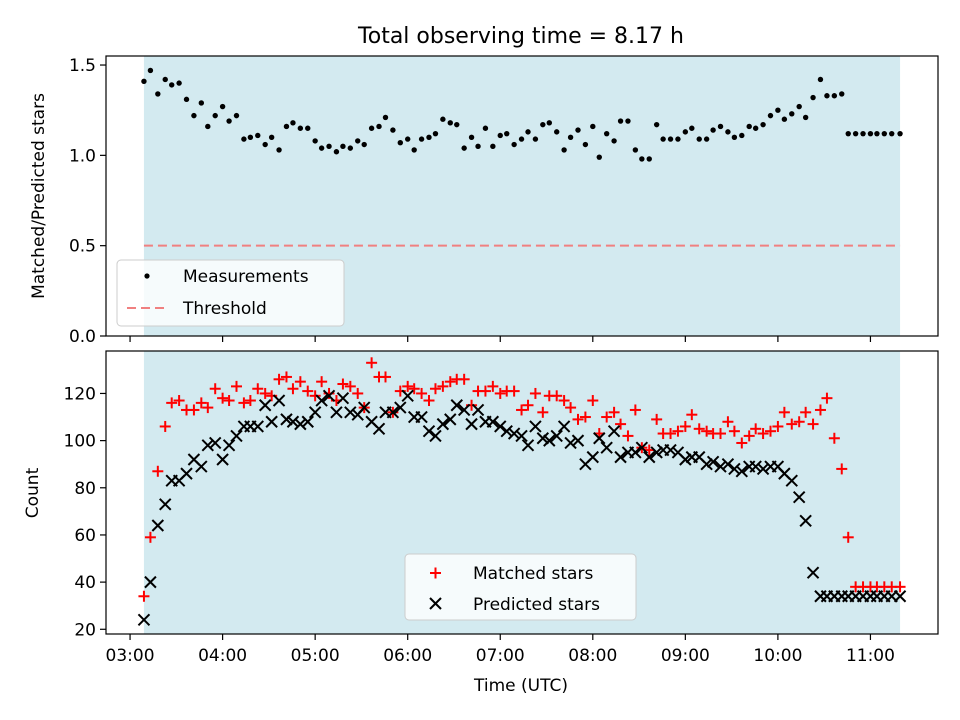 The width and height of the screenshot is (960, 720). What do you see at coordinates (592, 656) in the screenshot?
I see `x-tick-label: 08:00` at bounding box center [592, 656].